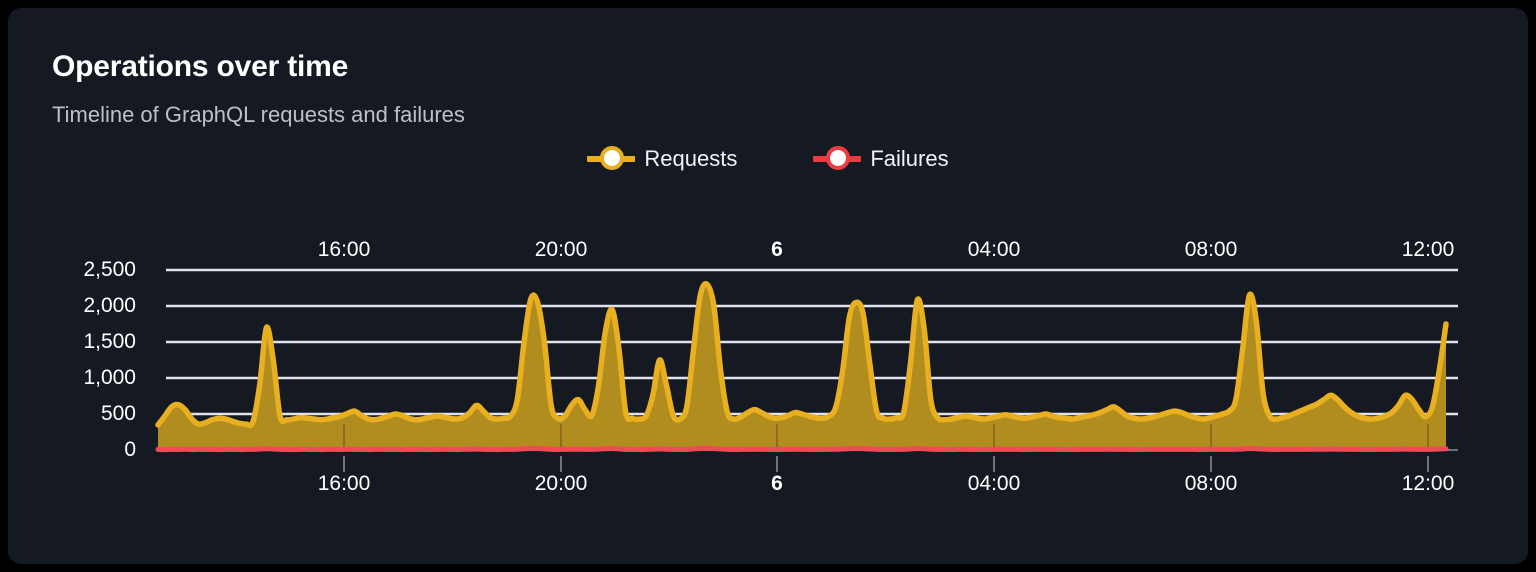 The image size is (1536, 572). What do you see at coordinates (802, 449) in the screenshot?
I see `failures-line` at bounding box center [802, 449].